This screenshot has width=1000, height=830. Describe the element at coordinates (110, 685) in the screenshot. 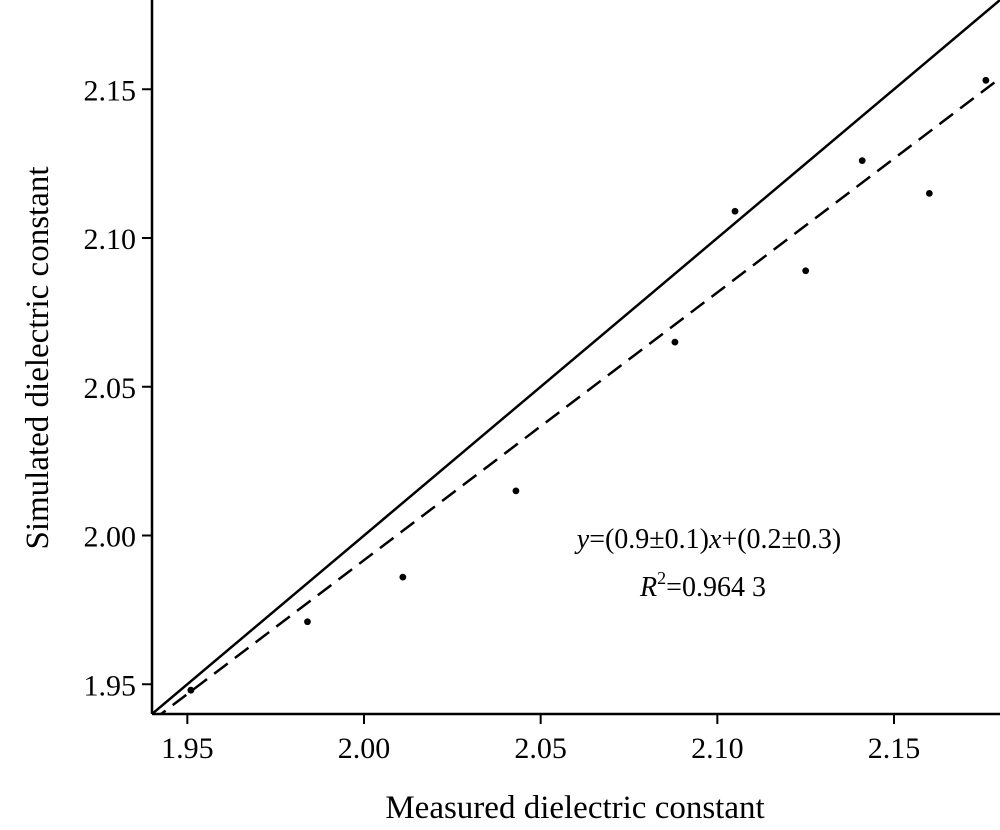

I see `y-tick-label: 1.95` at that location.